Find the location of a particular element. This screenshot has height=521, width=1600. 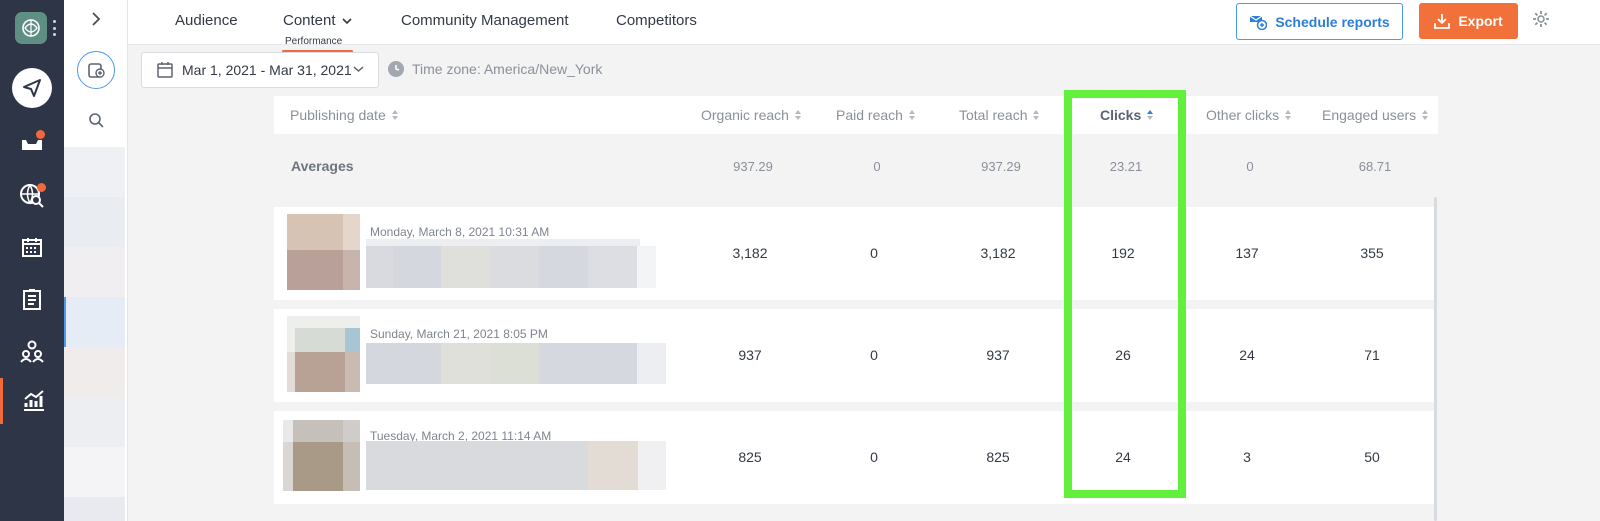

nav-calendar is located at coordinates (32, 247).